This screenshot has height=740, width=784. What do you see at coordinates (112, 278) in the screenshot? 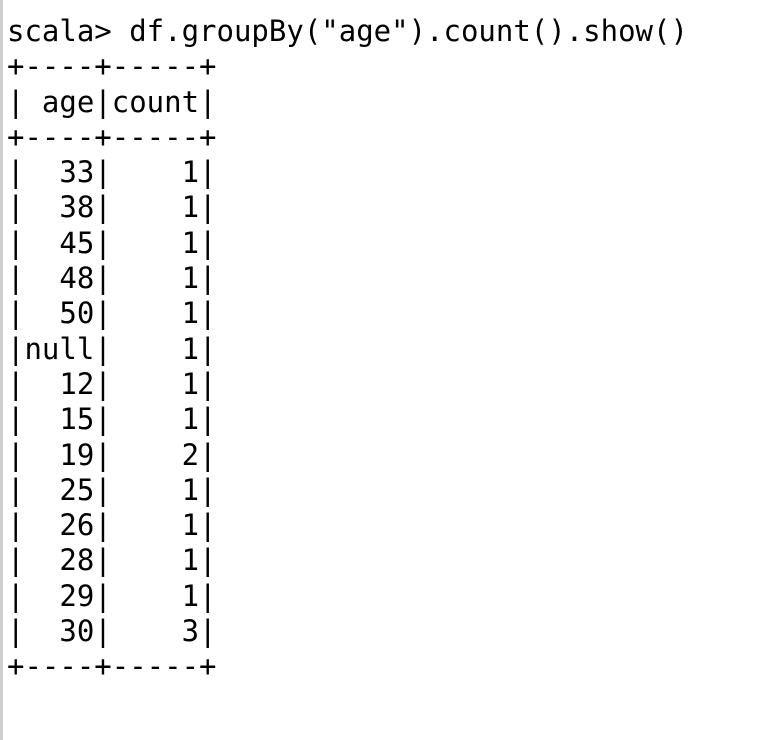
I see `table-row: | 48| 1|` at bounding box center [112, 278].